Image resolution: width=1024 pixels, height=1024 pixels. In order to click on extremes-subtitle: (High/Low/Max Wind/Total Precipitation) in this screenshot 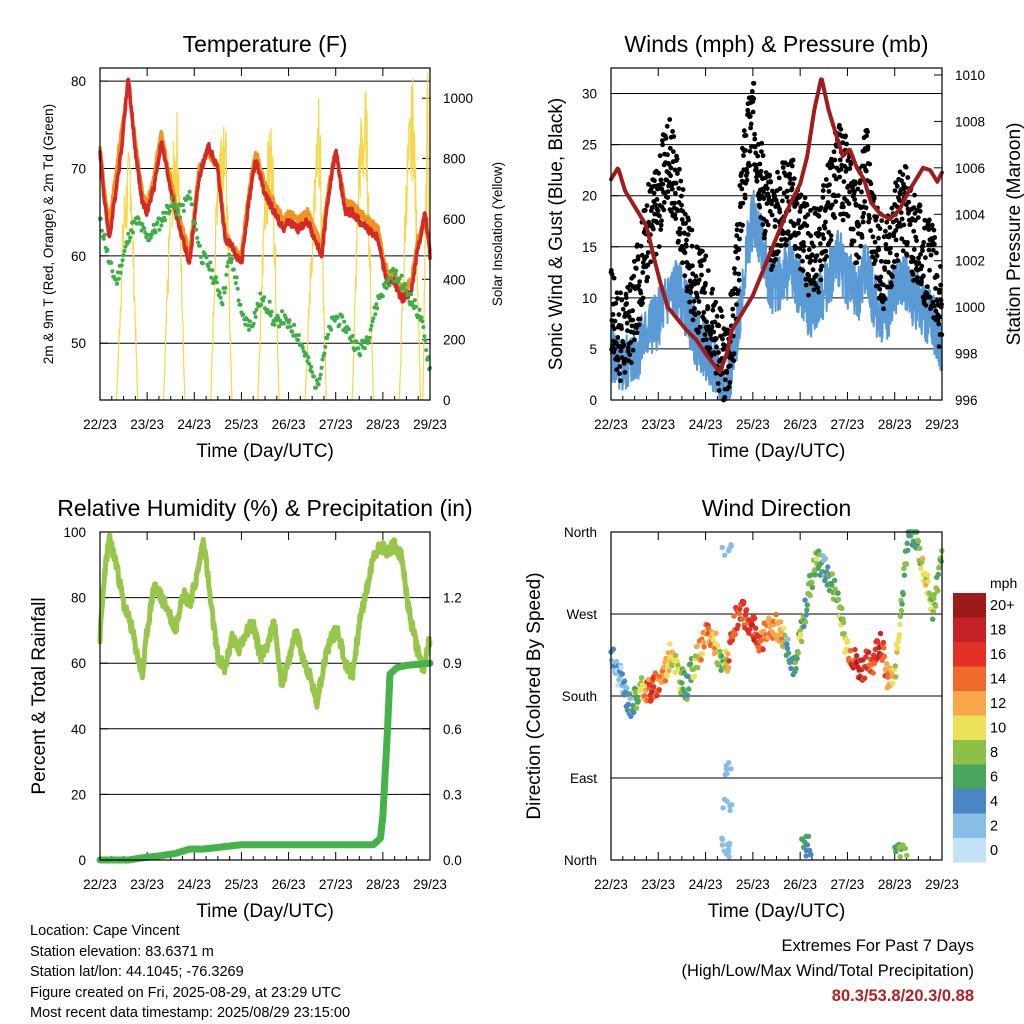, I will do `click(827, 971)`.